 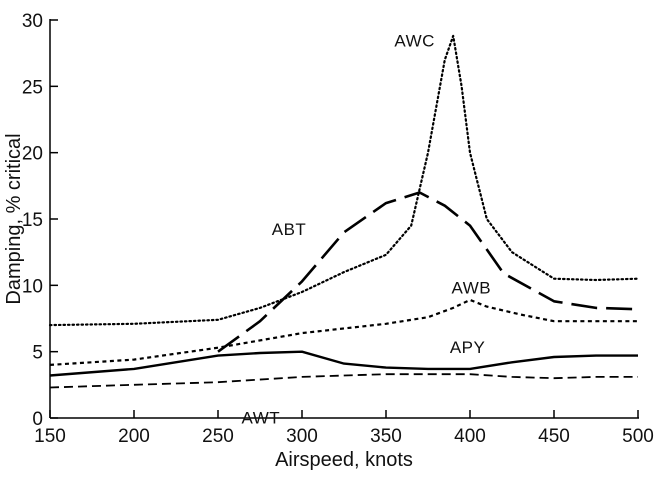 I want to click on y-ticks: 0 5 10 15 20 25 30, so click(x=40, y=220).